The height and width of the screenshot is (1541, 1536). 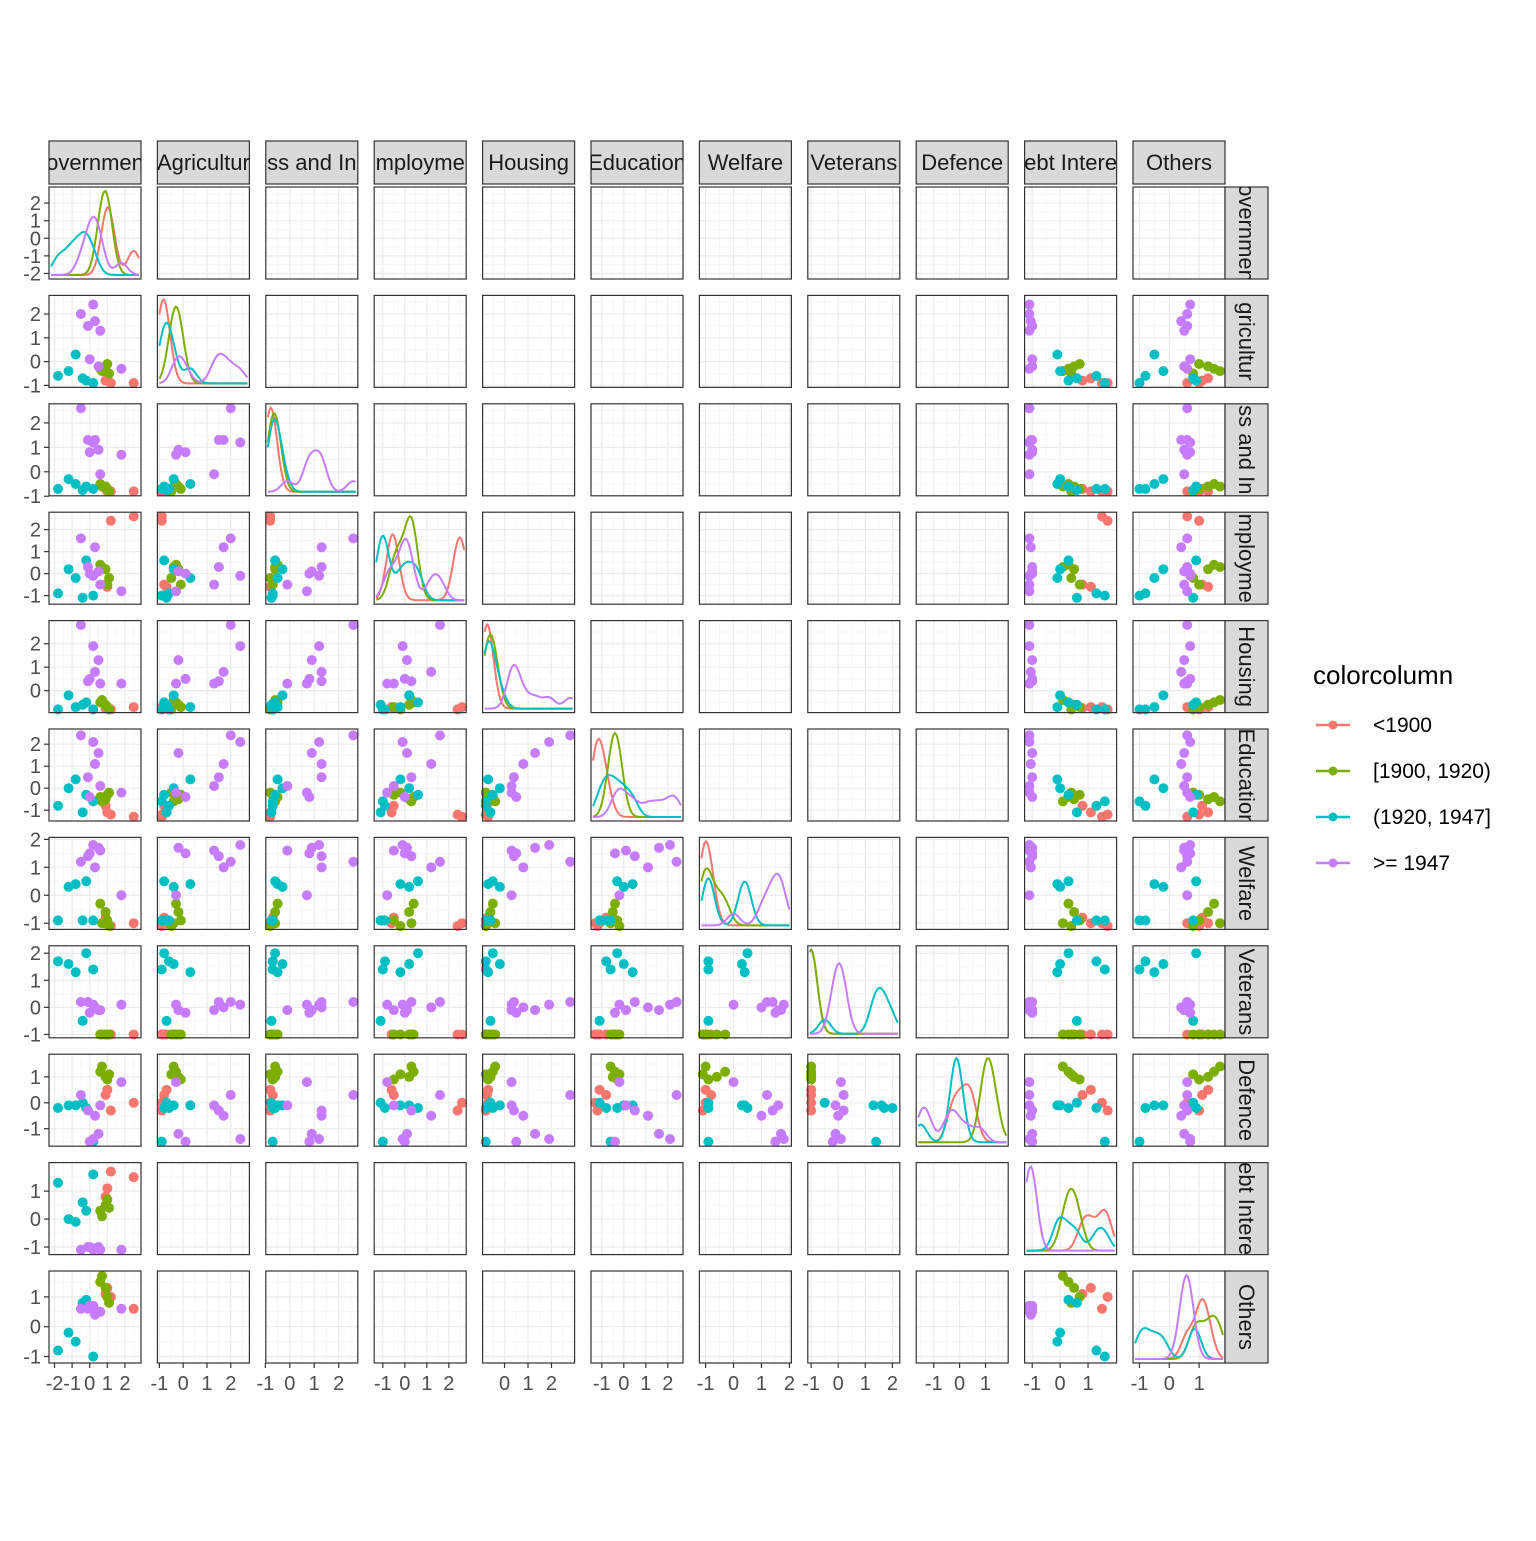 What do you see at coordinates (314, 1384) in the screenshot?
I see `x-tick-label-2: 1` at bounding box center [314, 1384].